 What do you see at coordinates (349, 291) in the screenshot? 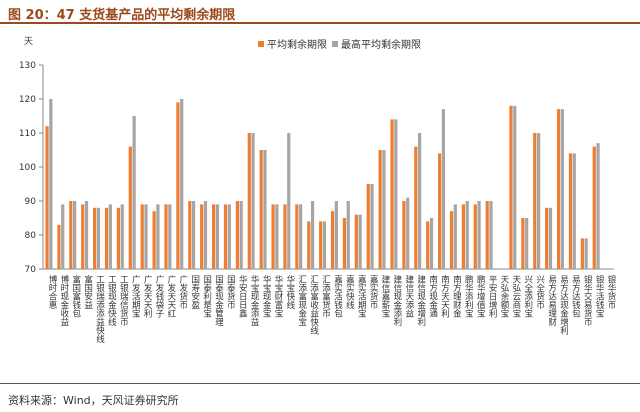
I see `x-tick-label: 嘉实快线` at bounding box center [349, 291].